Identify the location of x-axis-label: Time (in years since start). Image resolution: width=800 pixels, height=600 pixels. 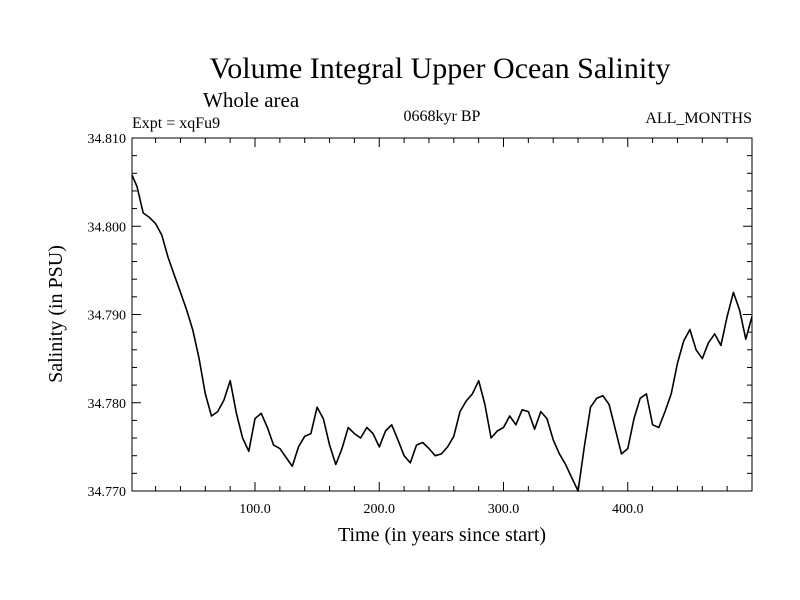
(442, 535).